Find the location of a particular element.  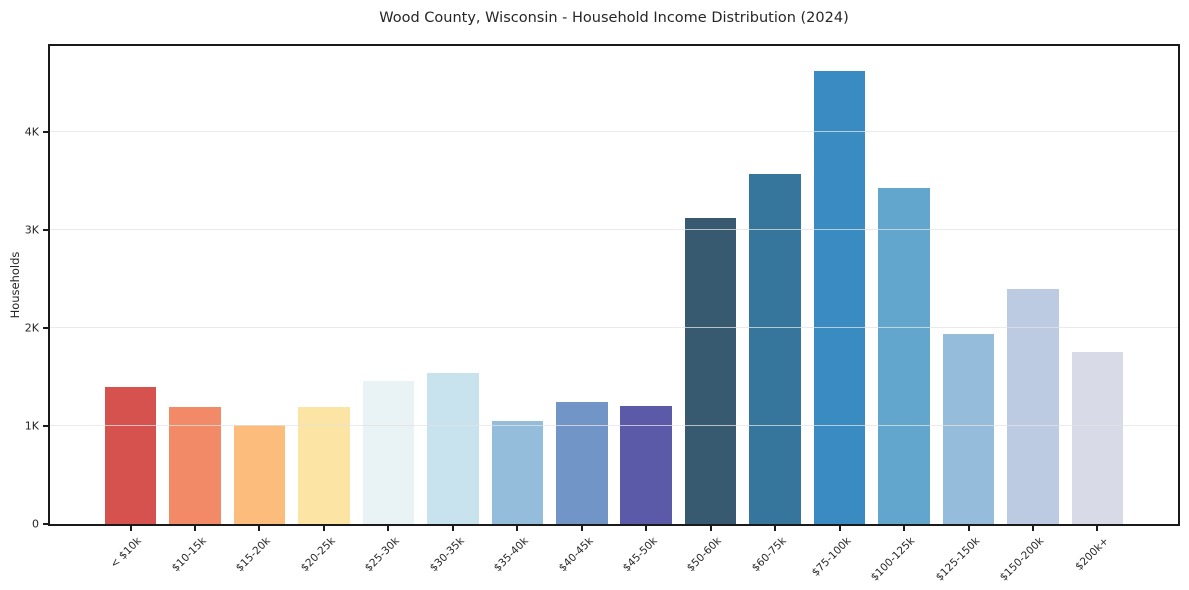

x-tick-label-$150-200k: $150-200k is located at coordinates (1022, 559).